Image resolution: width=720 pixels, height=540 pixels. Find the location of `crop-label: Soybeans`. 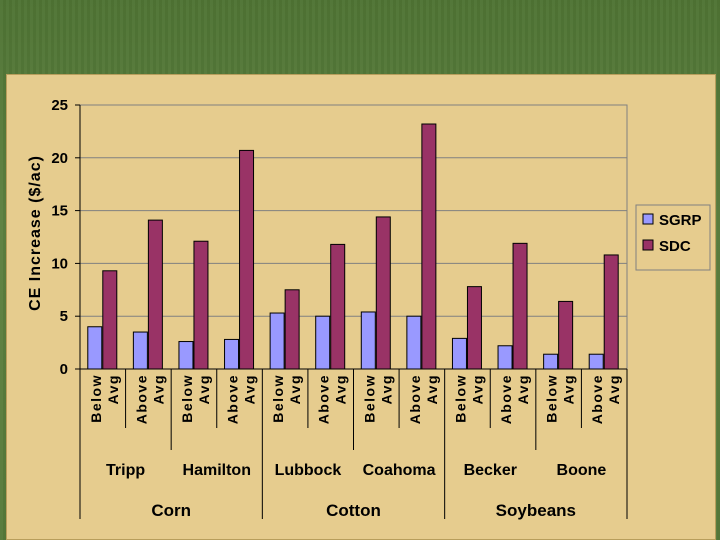

crop-label: Soybeans is located at coordinates (536, 510).